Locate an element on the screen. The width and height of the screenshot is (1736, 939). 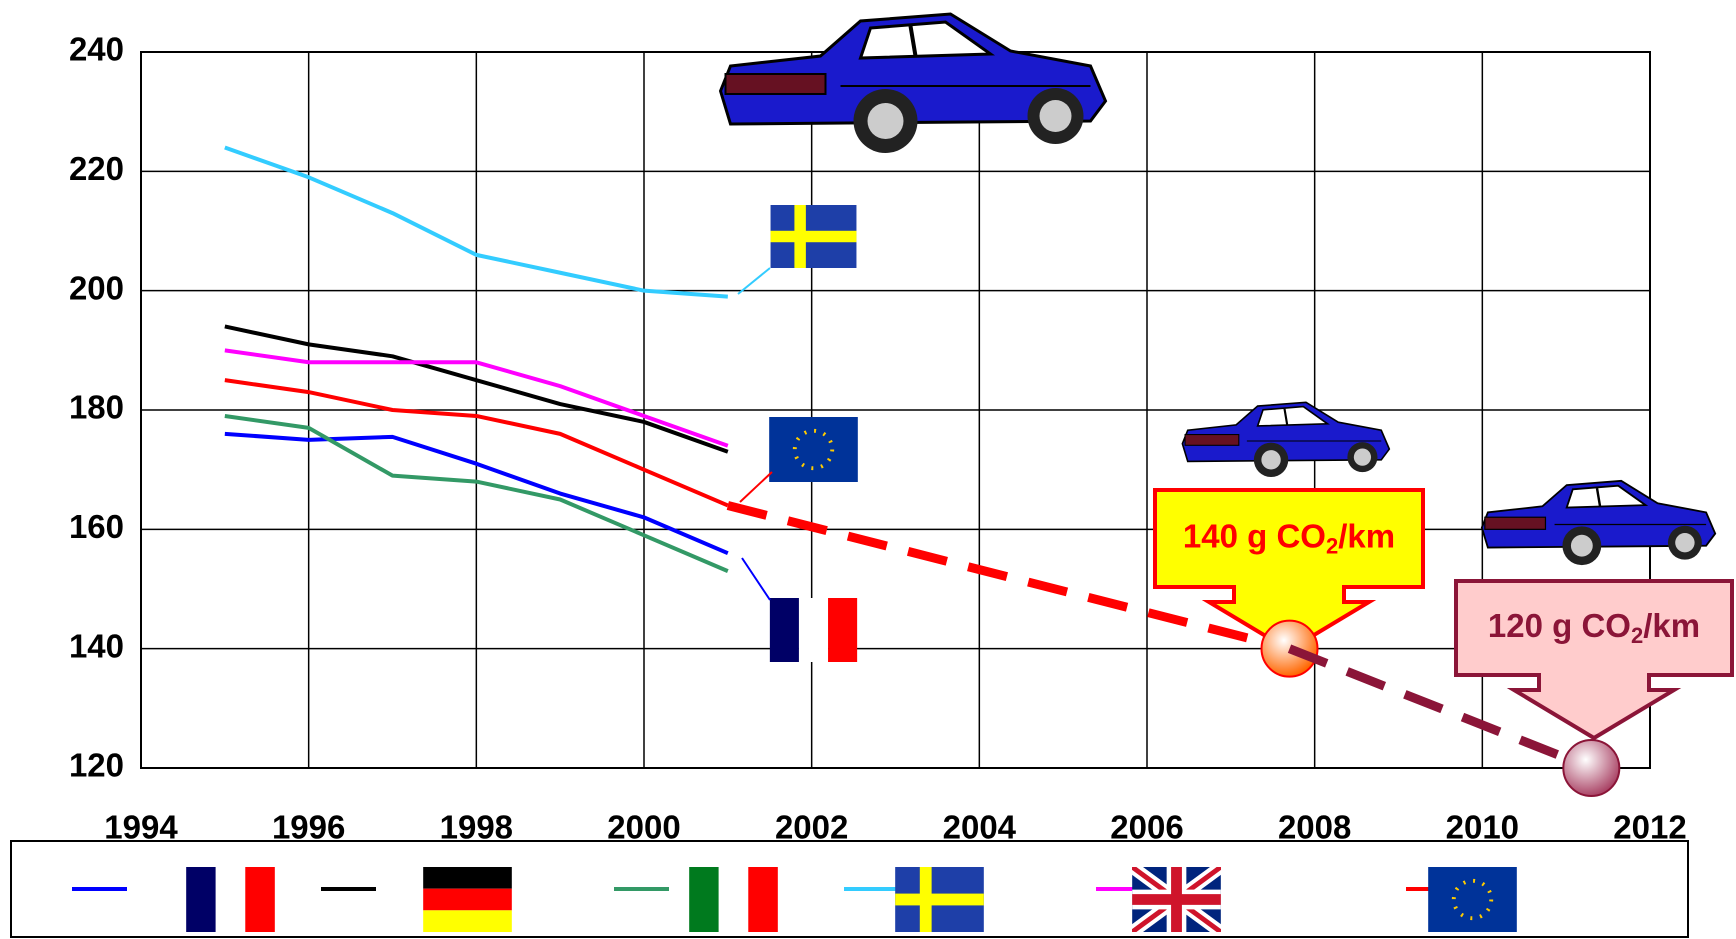
x-tick-label: 2006 is located at coordinates (1146, 827).